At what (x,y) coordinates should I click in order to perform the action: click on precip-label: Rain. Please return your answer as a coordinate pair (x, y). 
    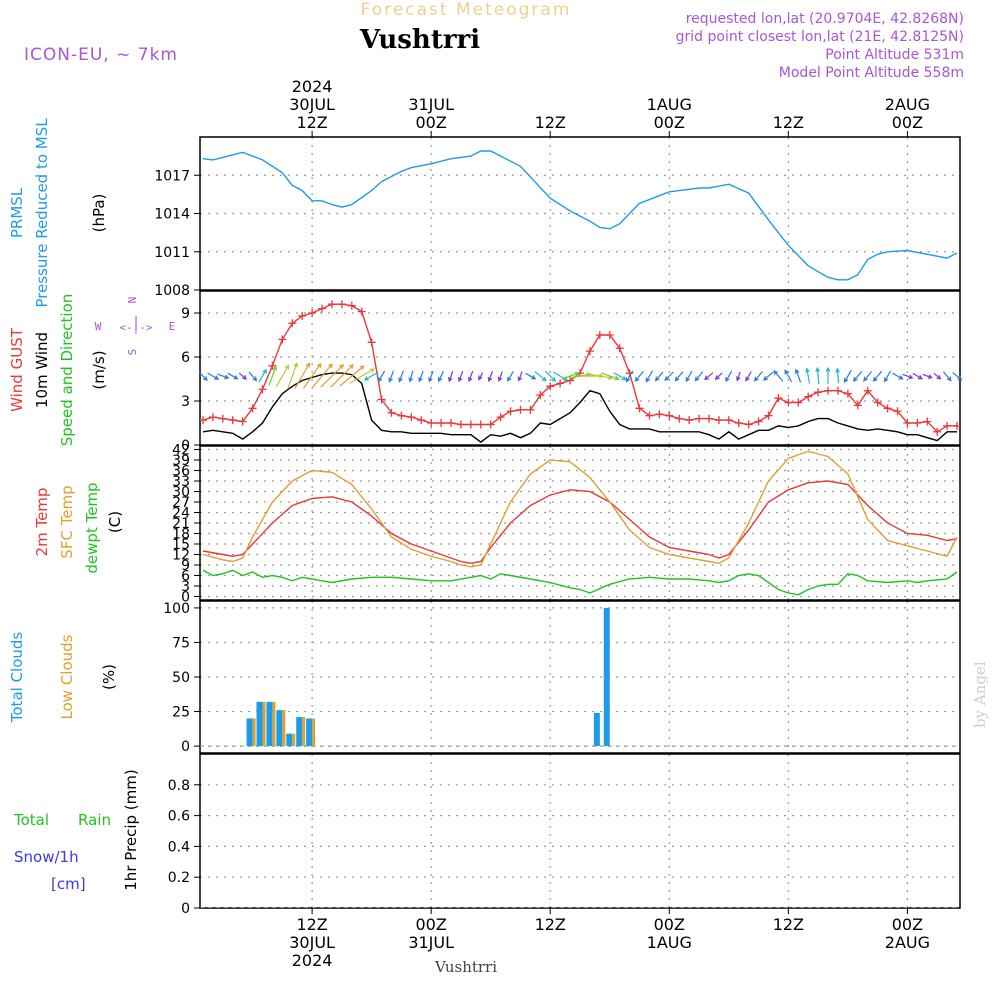
    Looking at the image, I should click on (94, 820).